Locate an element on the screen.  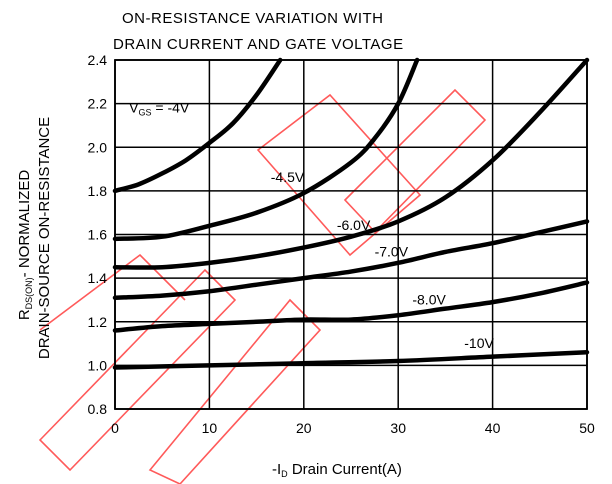
y-tick-label: 1.4 is located at coordinates (98, 278).